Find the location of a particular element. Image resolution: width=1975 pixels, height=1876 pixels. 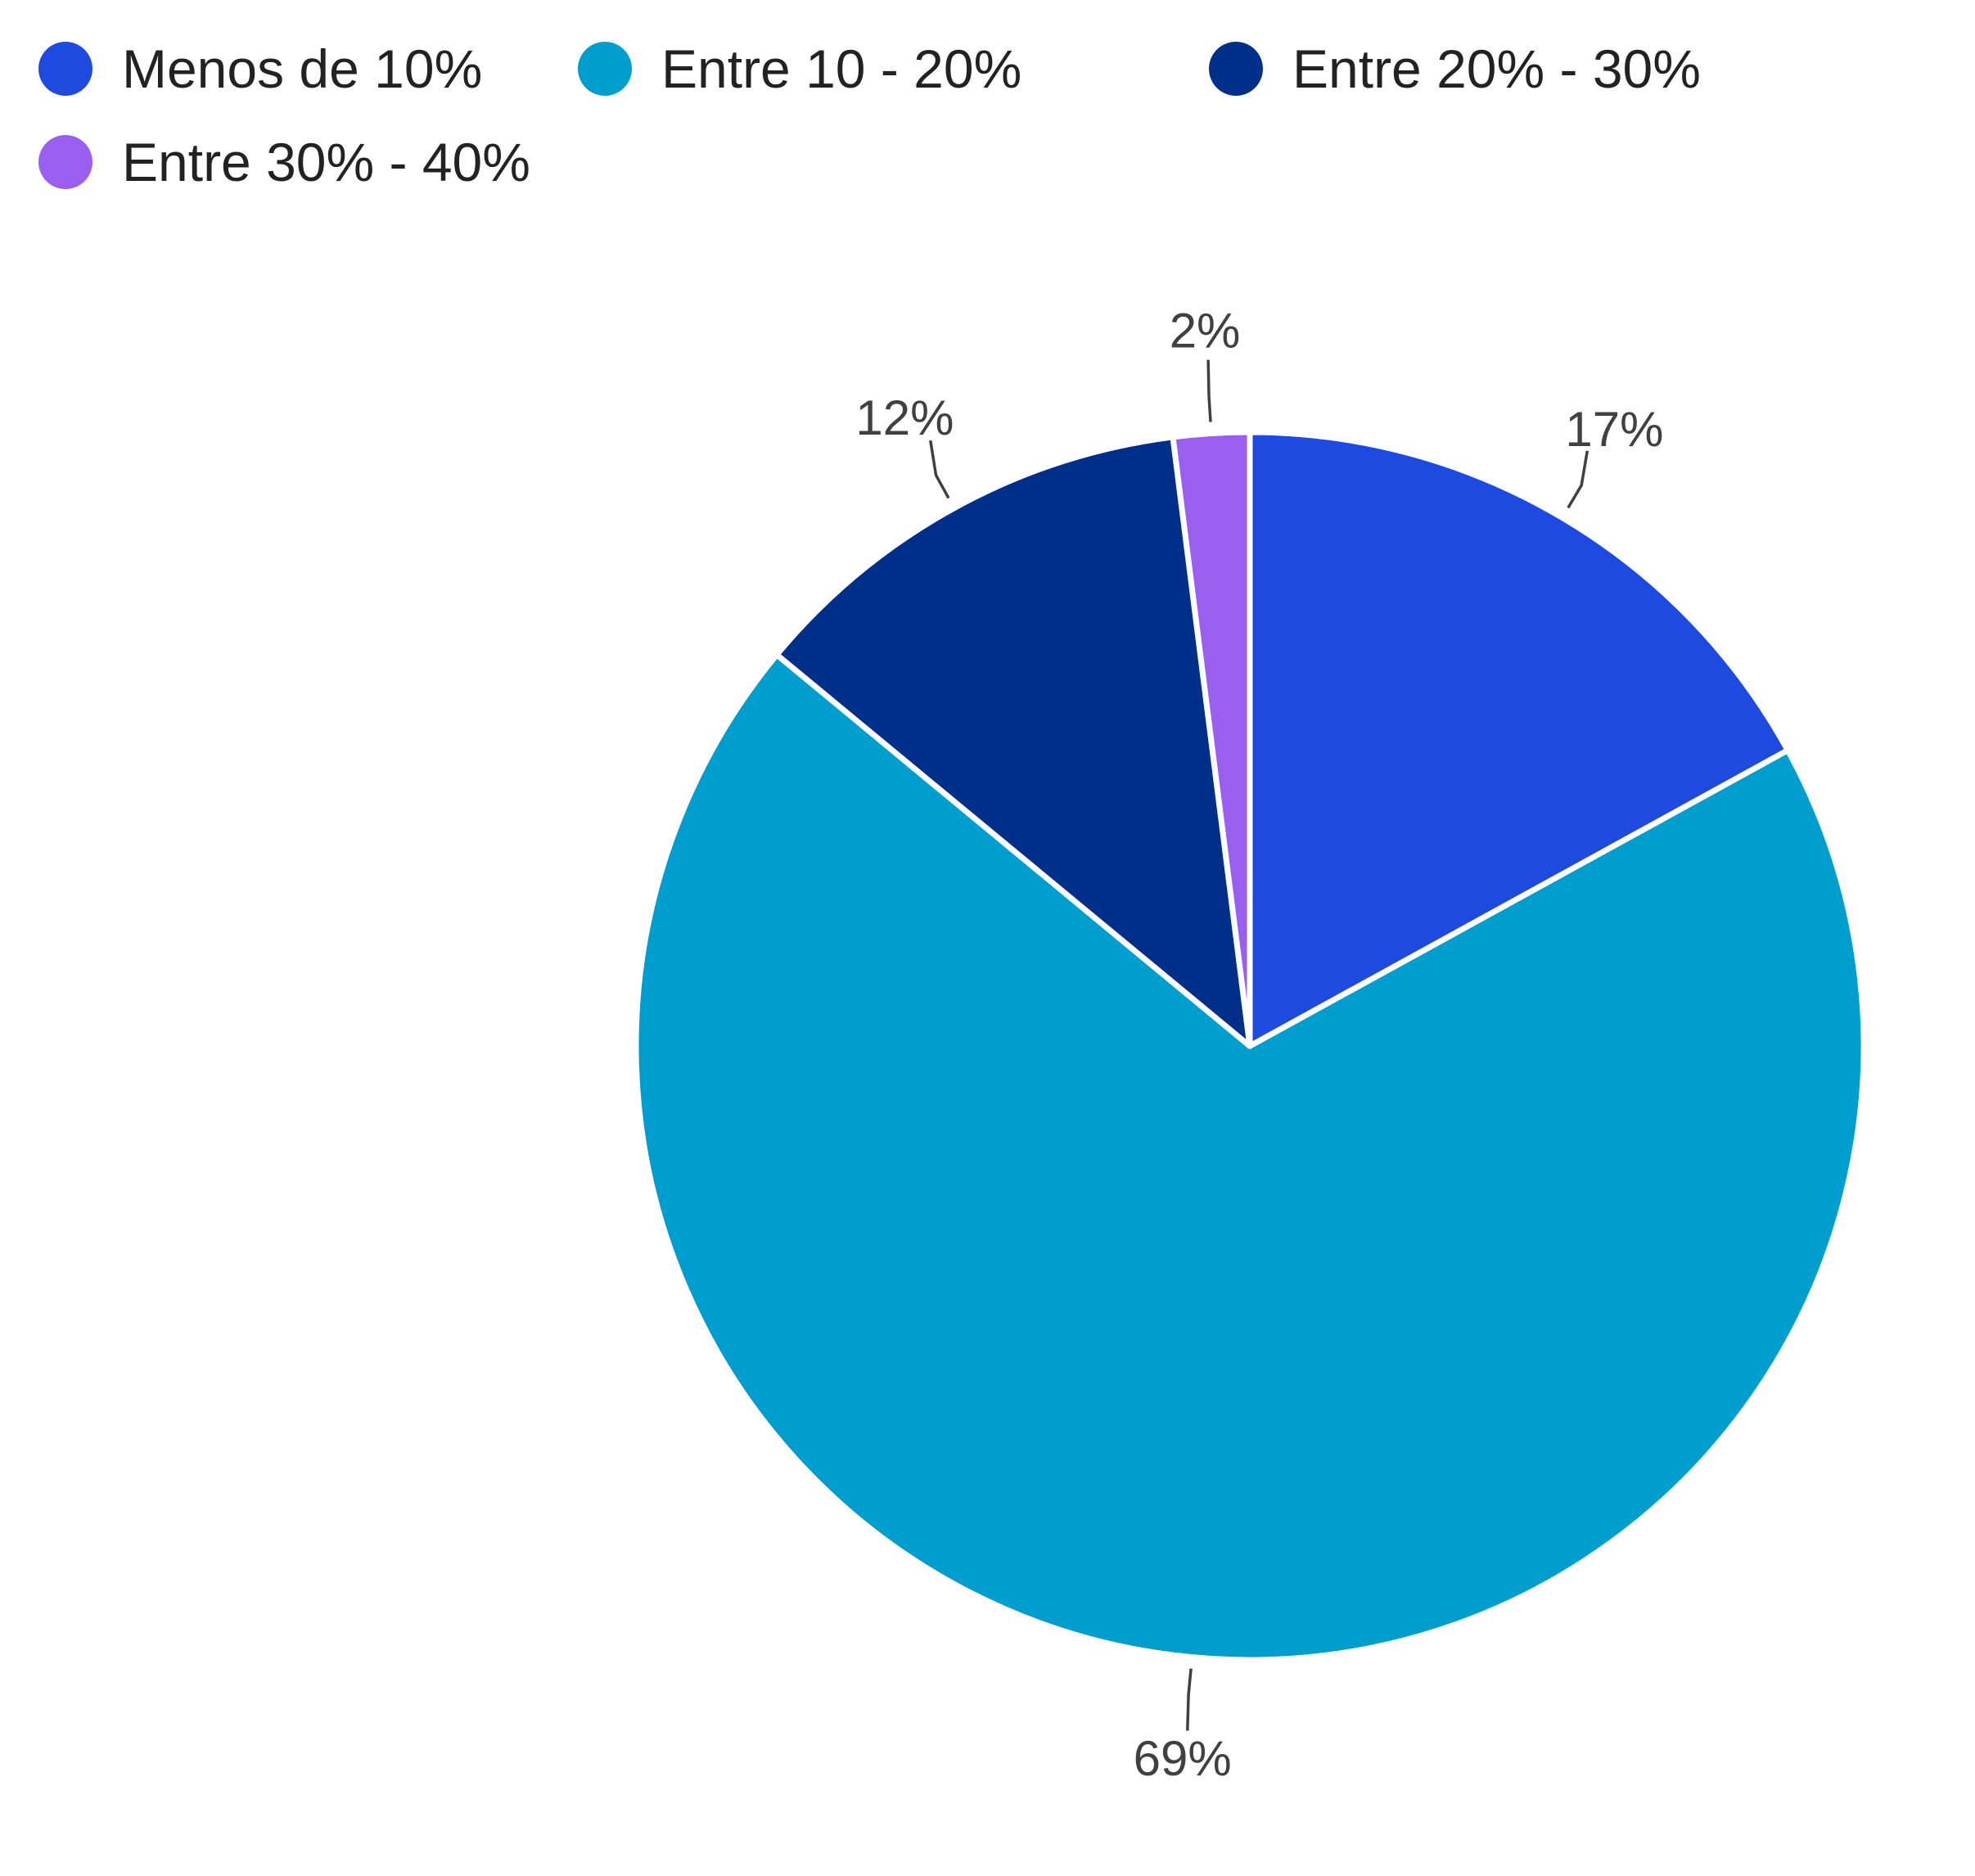

data-label-entre-20-30: 12% is located at coordinates (904, 417).